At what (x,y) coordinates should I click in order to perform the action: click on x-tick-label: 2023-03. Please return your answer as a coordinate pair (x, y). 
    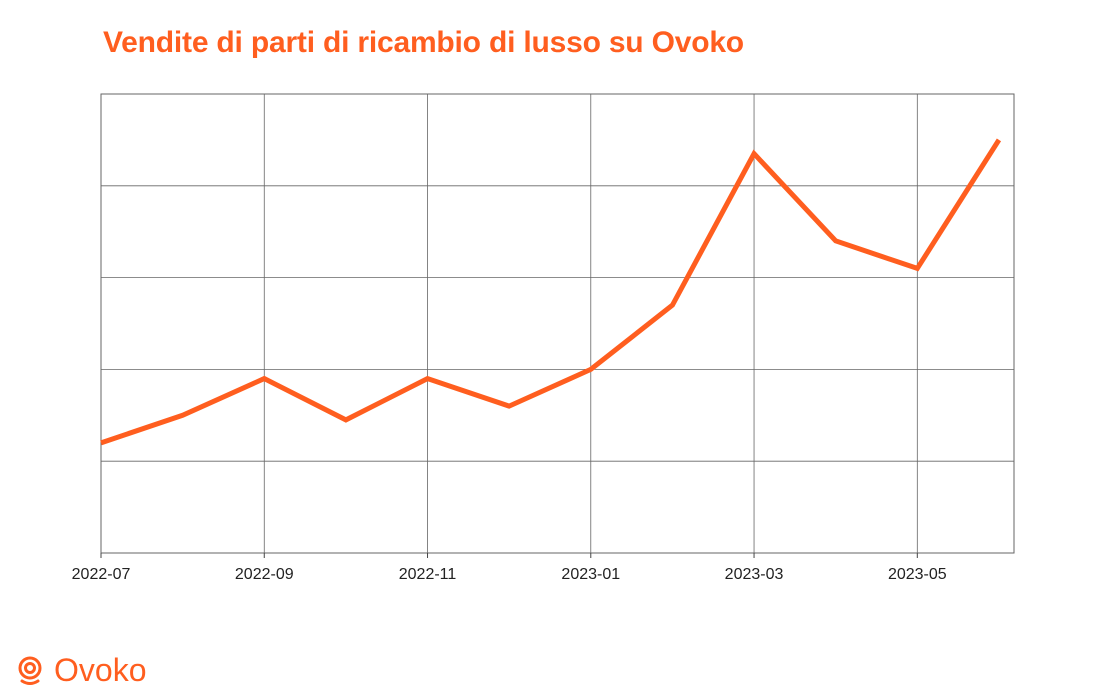
    Looking at the image, I should click on (754, 574).